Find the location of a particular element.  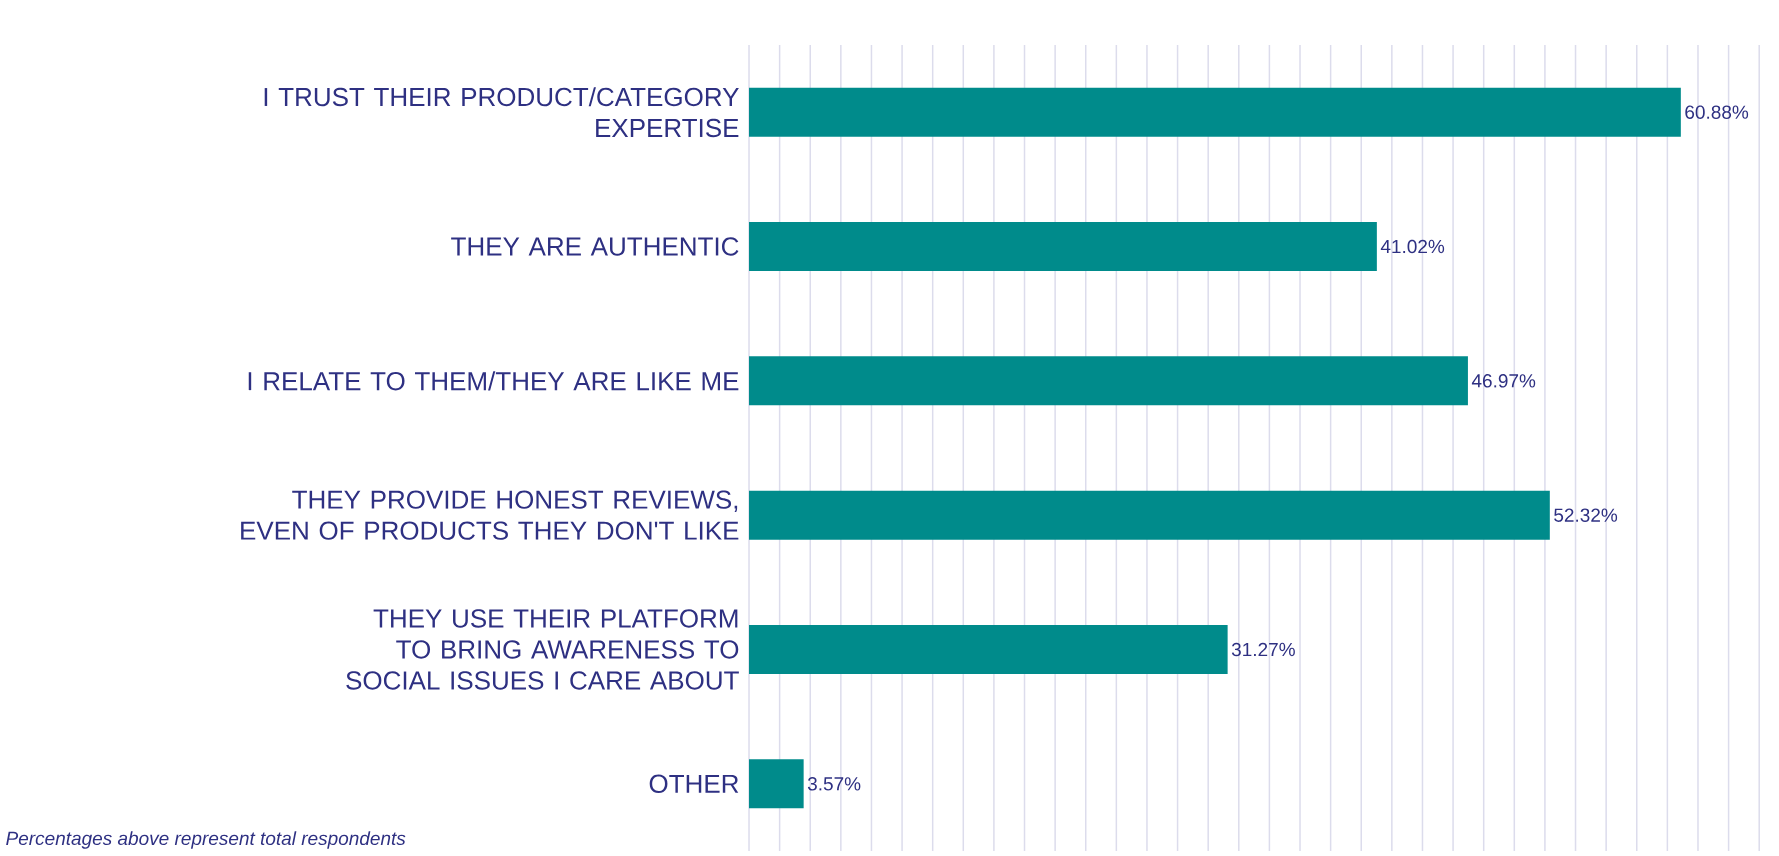

y-tick-label: THEY PROVIDE HONEST REVIEWS, EVEN OF PRODUCTS THEY DON'T LIKE is located at coordinates (490, 515).